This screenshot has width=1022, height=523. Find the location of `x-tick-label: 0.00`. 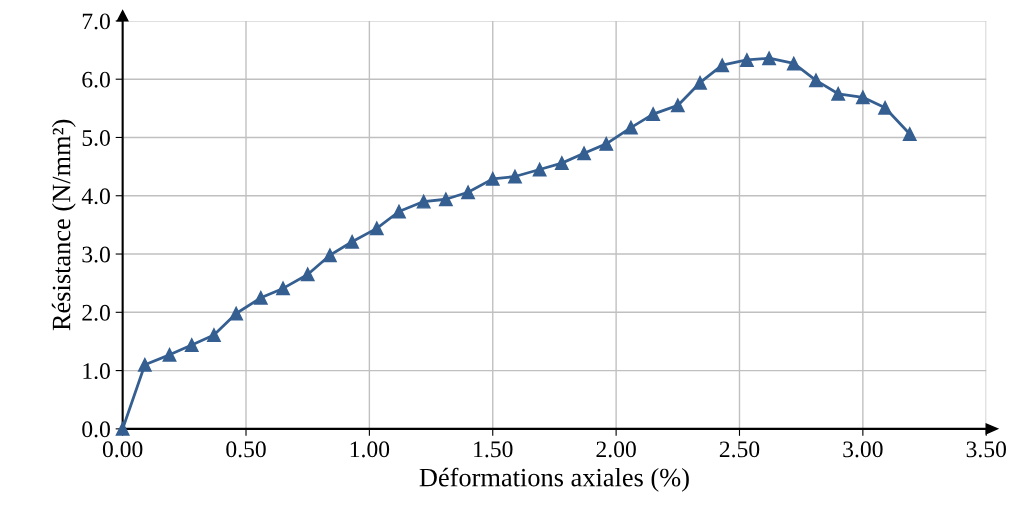

x-tick-label: 0.00 is located at coordinates (122, 449).